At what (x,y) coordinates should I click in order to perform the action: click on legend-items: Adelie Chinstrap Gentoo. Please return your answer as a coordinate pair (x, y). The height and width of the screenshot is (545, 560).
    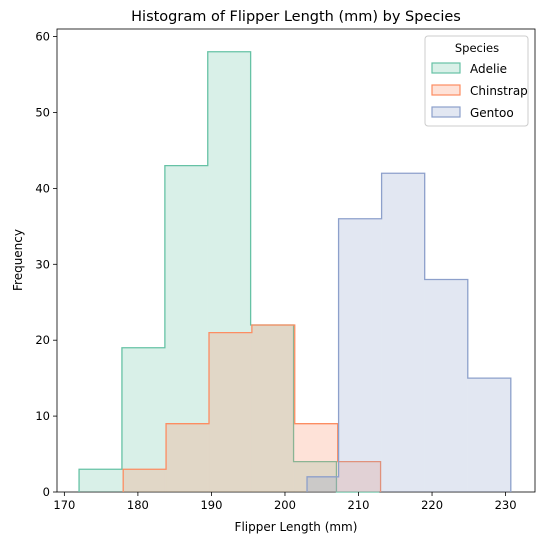
    Looking at the image, I should click on (479, 91).